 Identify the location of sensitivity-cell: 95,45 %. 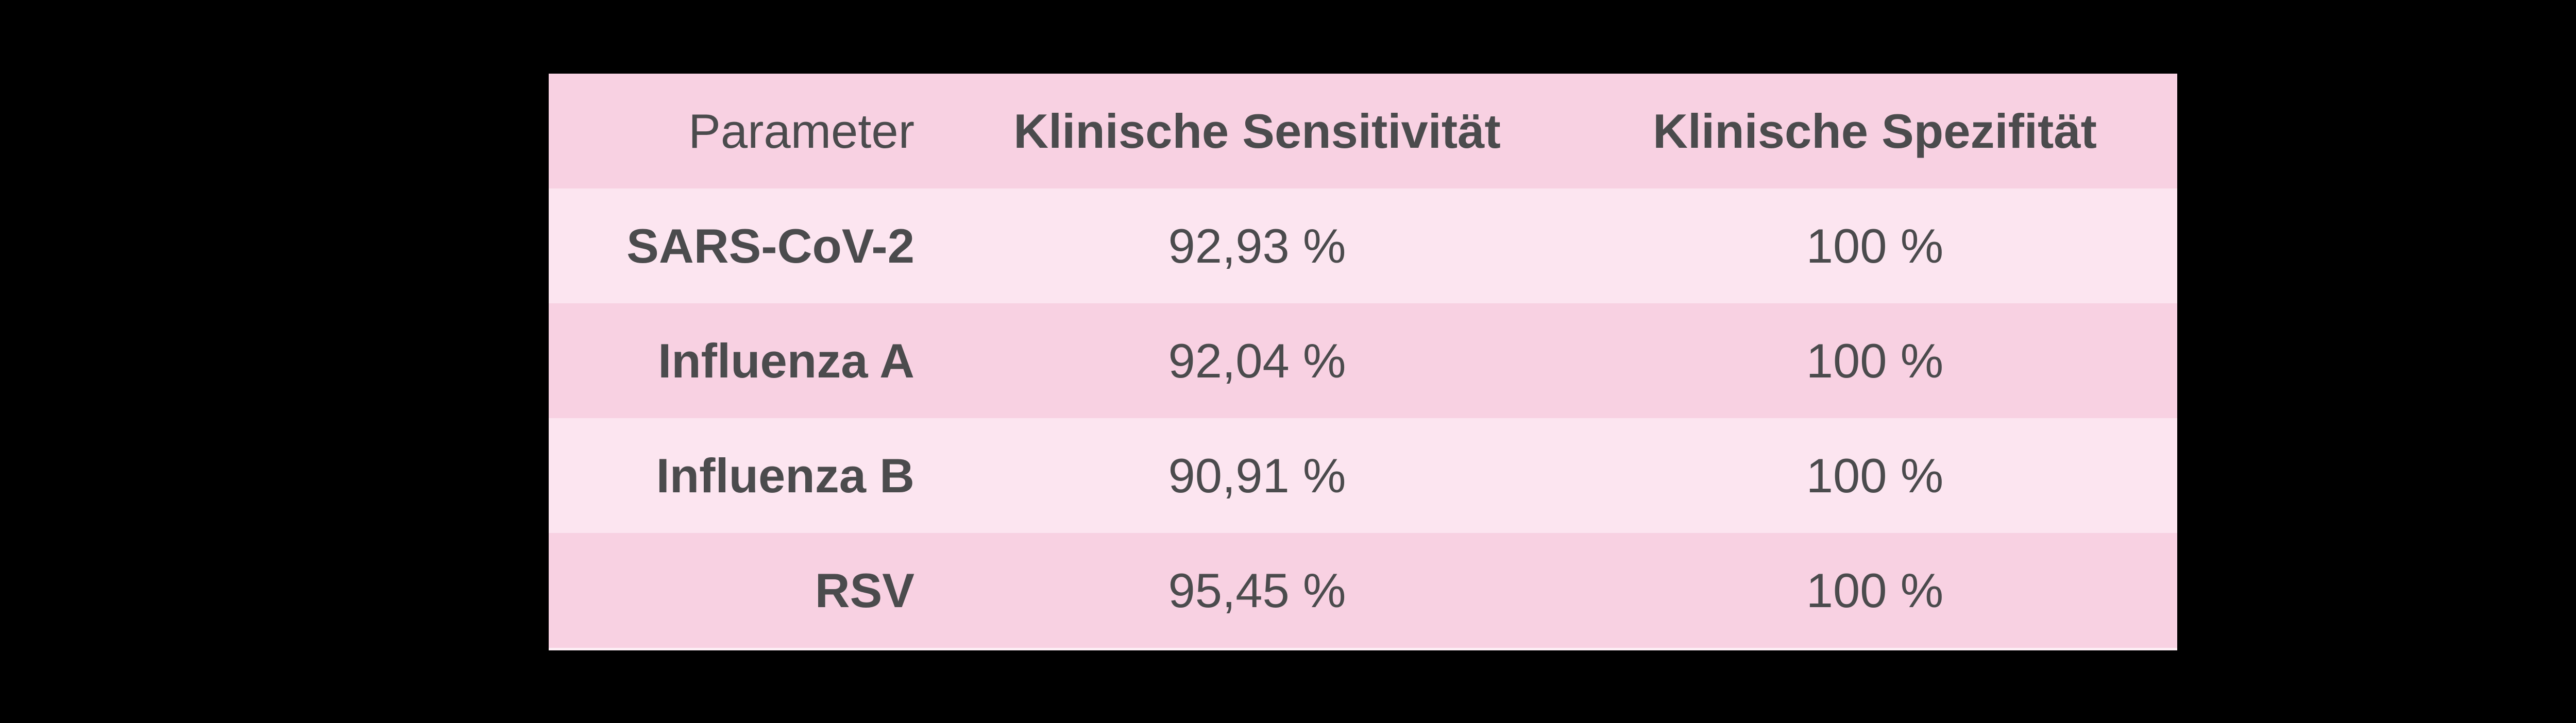
(1257, 590).